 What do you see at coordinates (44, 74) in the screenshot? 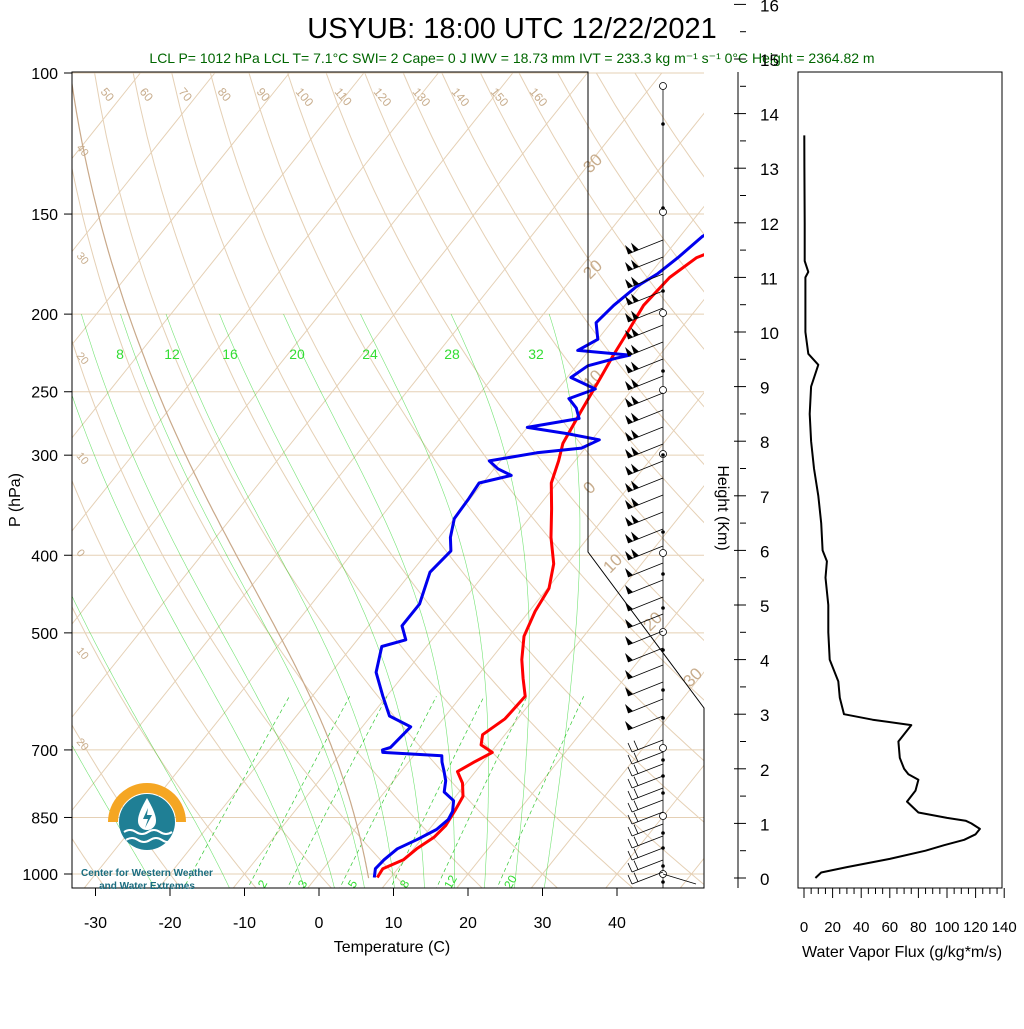
I see `pressure-tick-label: 100` at bounding box center [44, 74].